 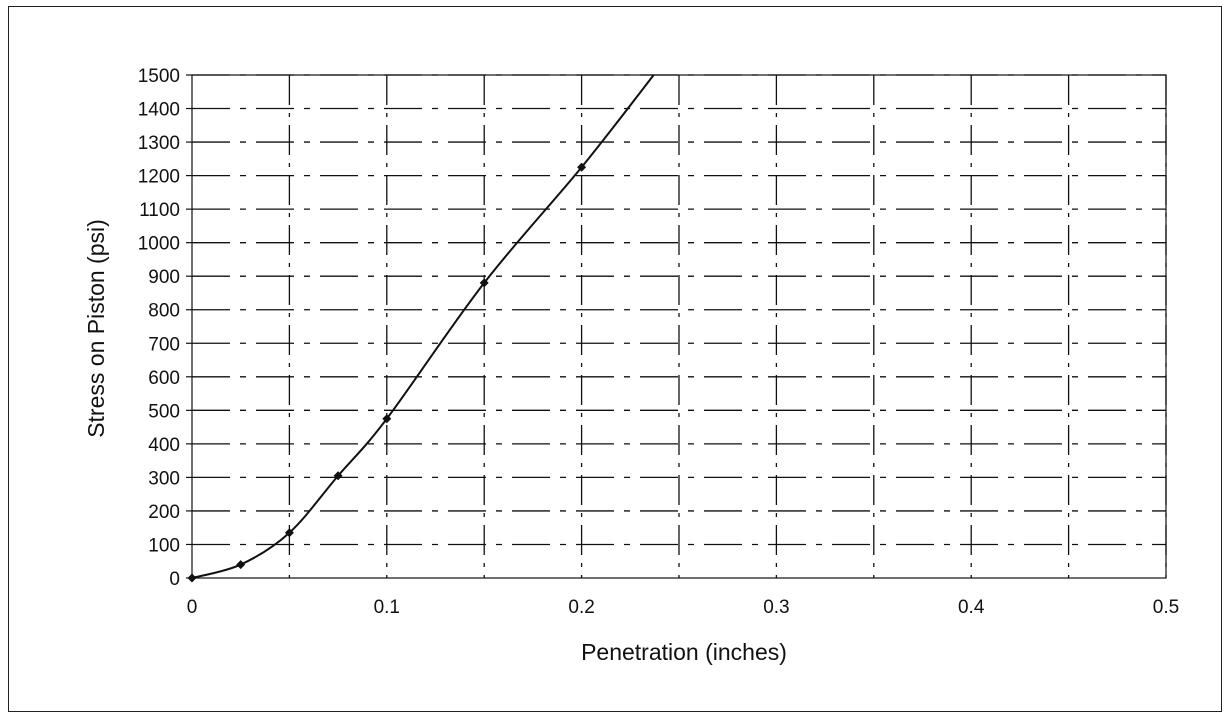 What do you see at coordinates (159, 76) in the screenshot?
I see `y-tick-label: 1500` at bounding box center [159, 76].